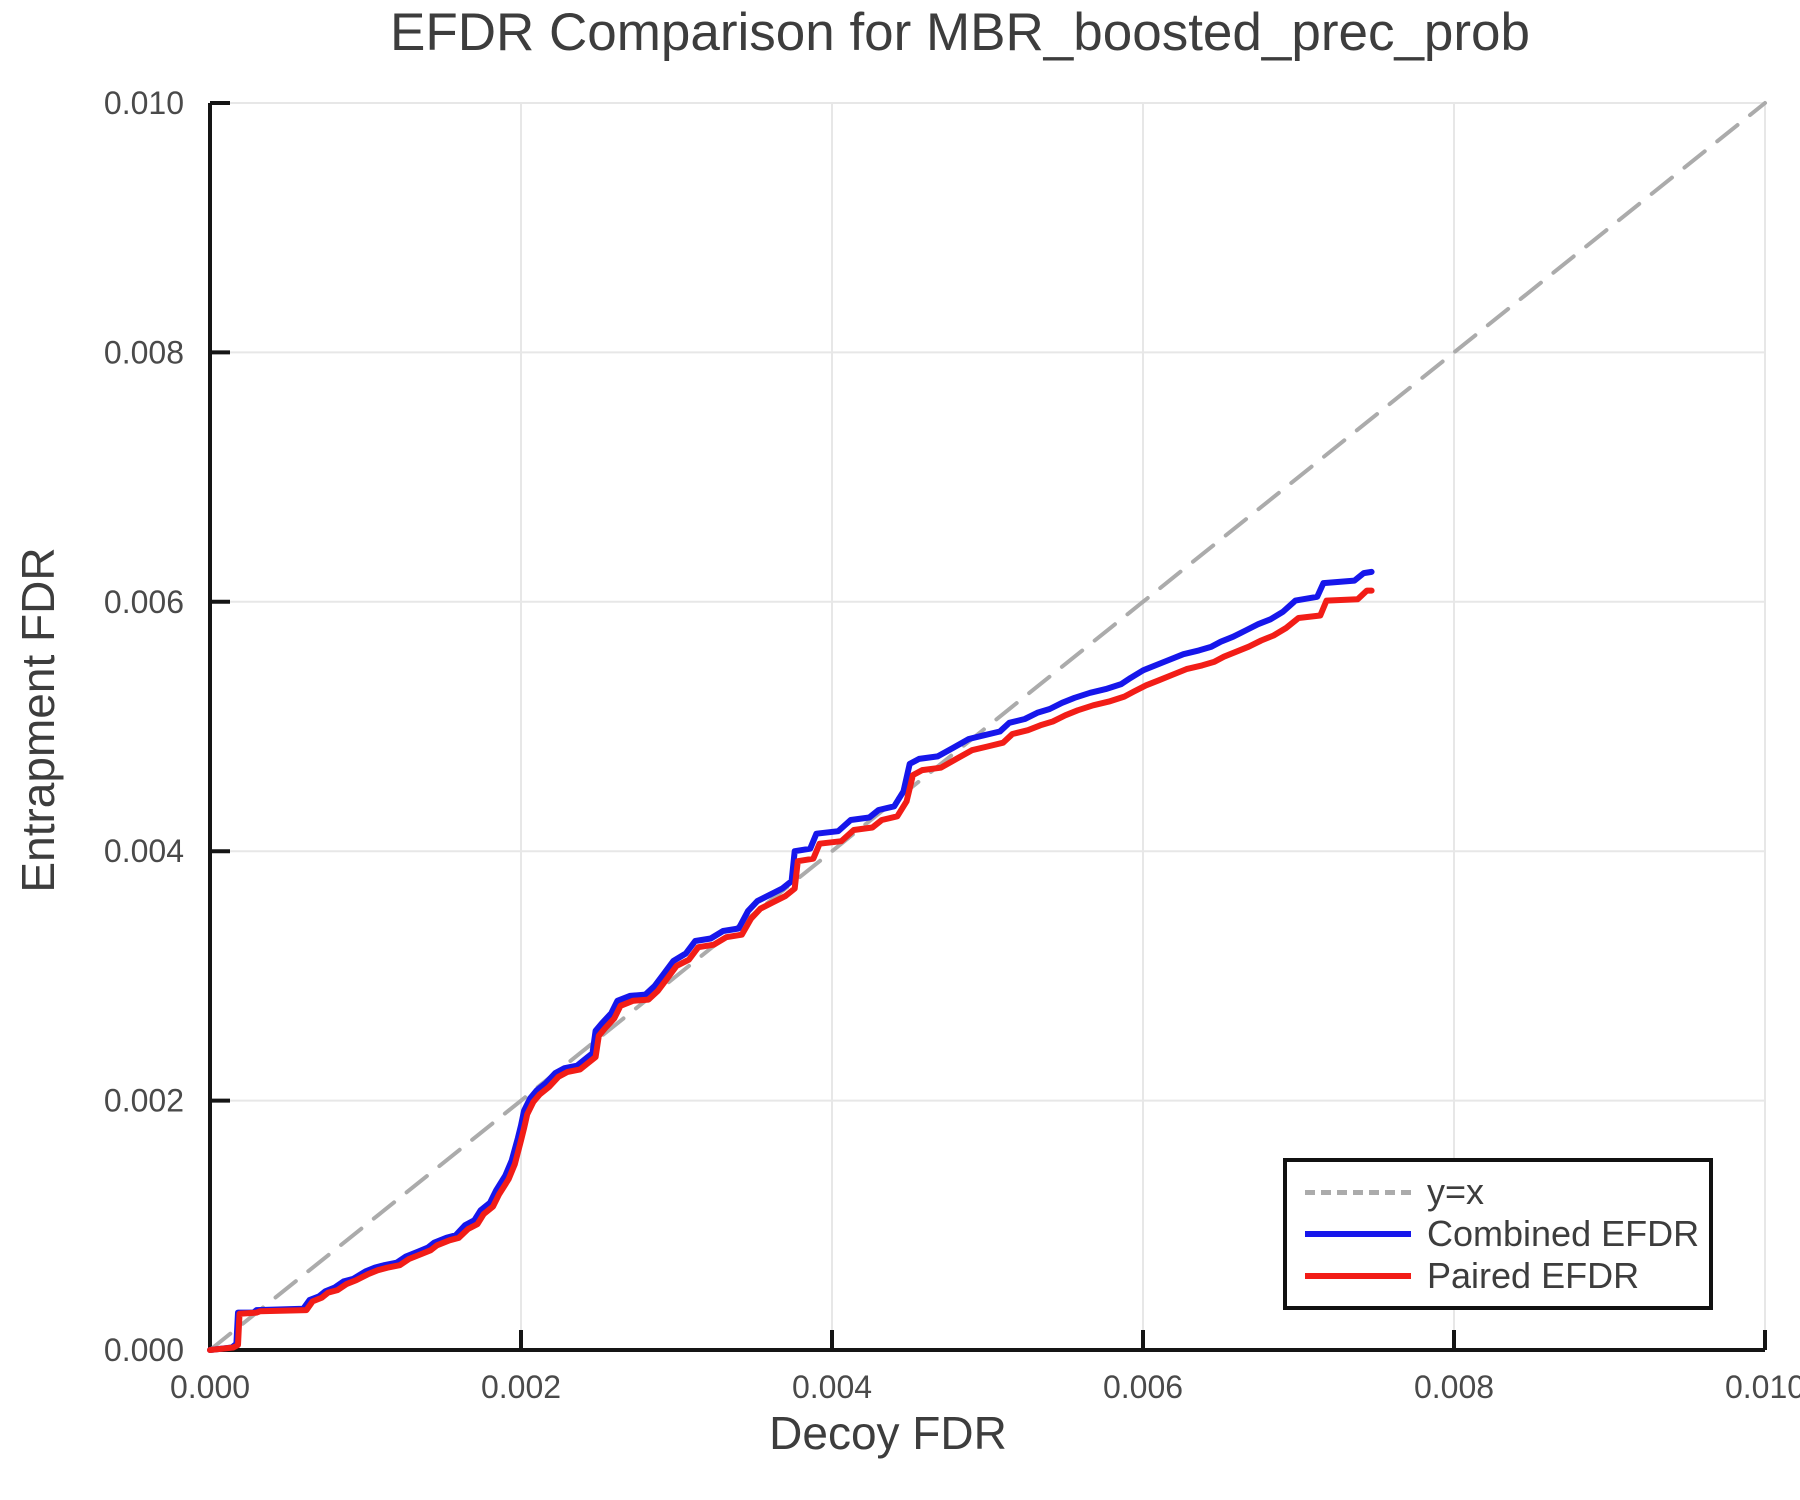 The image size is (1800, 1500). Describe the element at coordinates (210, 1387) in the screenshot. I see `x-tick-label: 0.000` at that location.